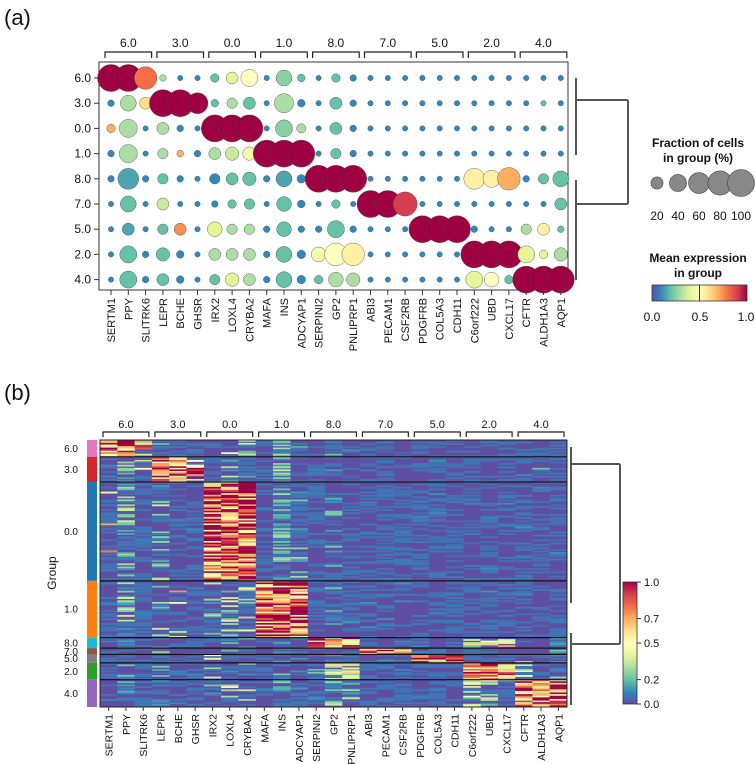  Describe the element at coordinates (678, 183) in the screenshot. I see `size-legend-dot` at that location.